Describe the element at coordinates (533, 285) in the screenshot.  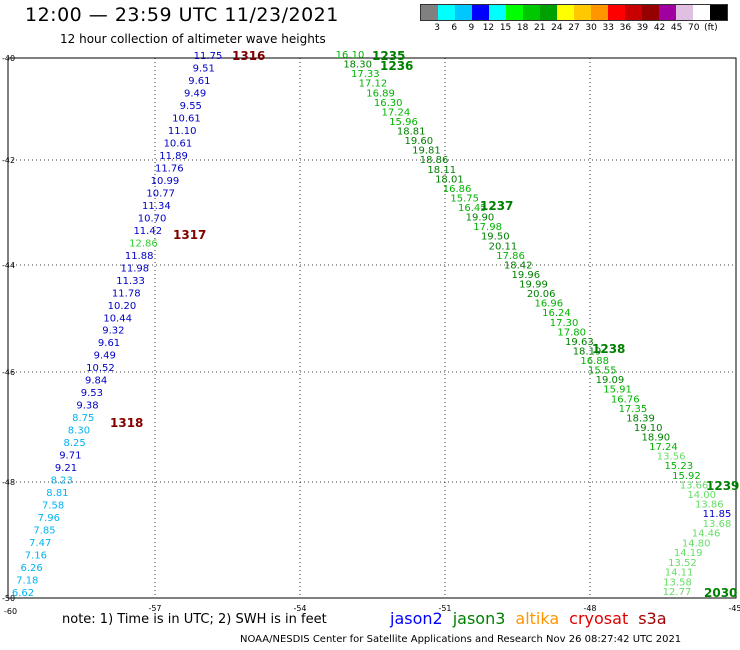
I see `swh-value: 19.99` at that location.